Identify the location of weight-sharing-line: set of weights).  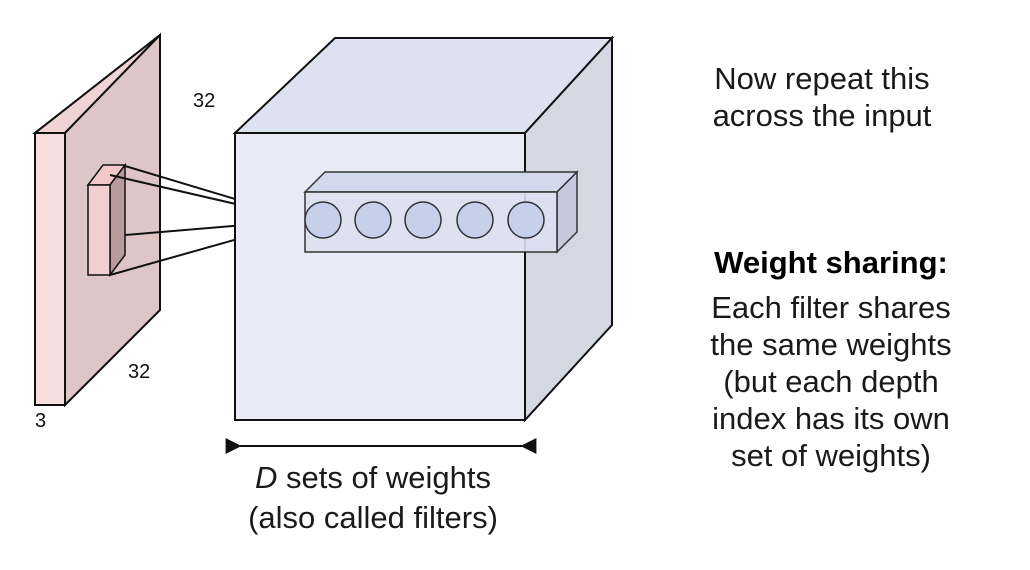
(831, 455).